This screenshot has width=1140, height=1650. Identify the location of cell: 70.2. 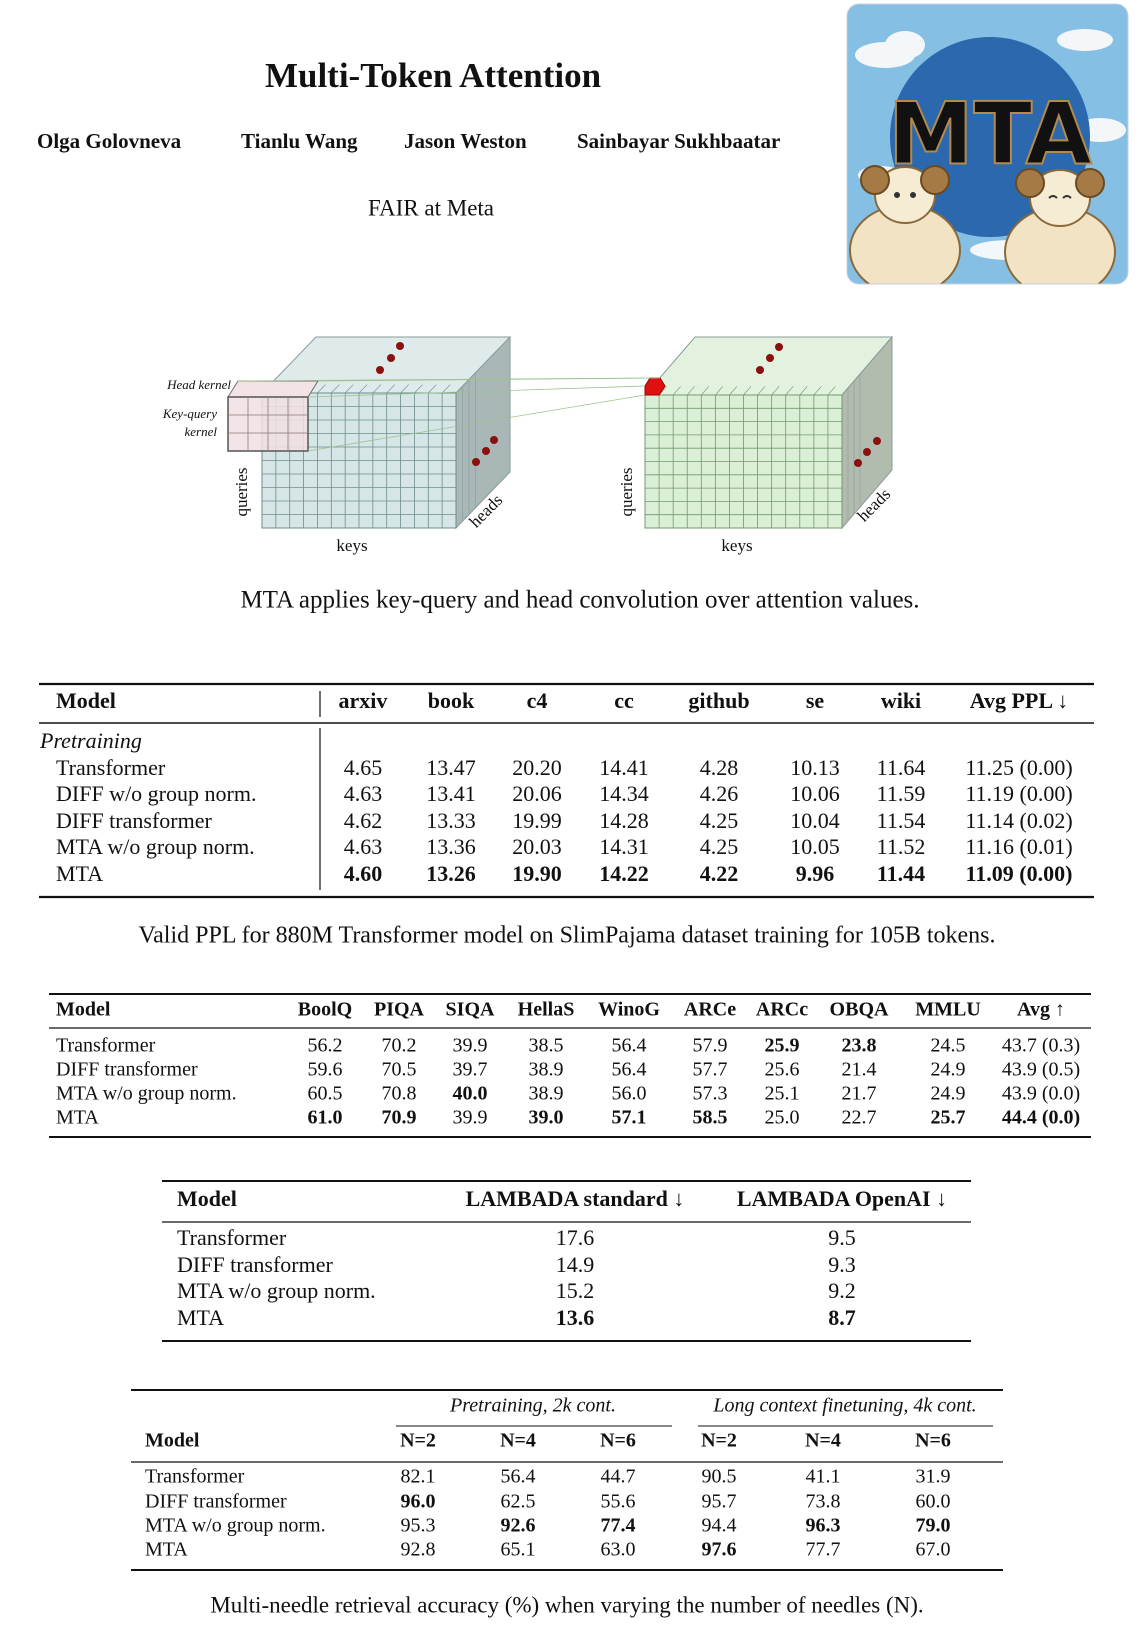
(399, 1046).